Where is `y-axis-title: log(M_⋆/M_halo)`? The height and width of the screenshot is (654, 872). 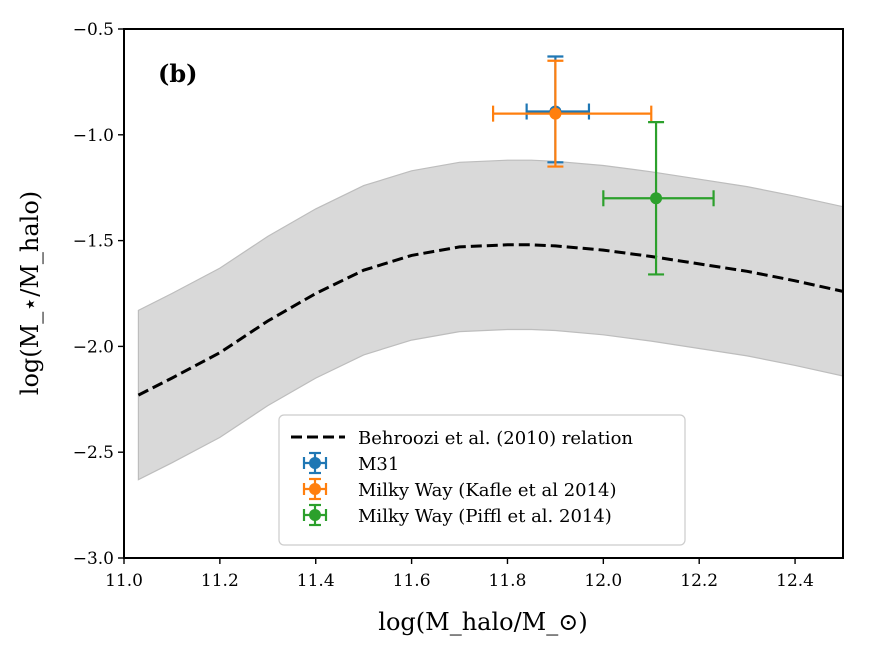
y-axis-title: log(M_⋆/M_halo) is located at coordinates (30, 293).